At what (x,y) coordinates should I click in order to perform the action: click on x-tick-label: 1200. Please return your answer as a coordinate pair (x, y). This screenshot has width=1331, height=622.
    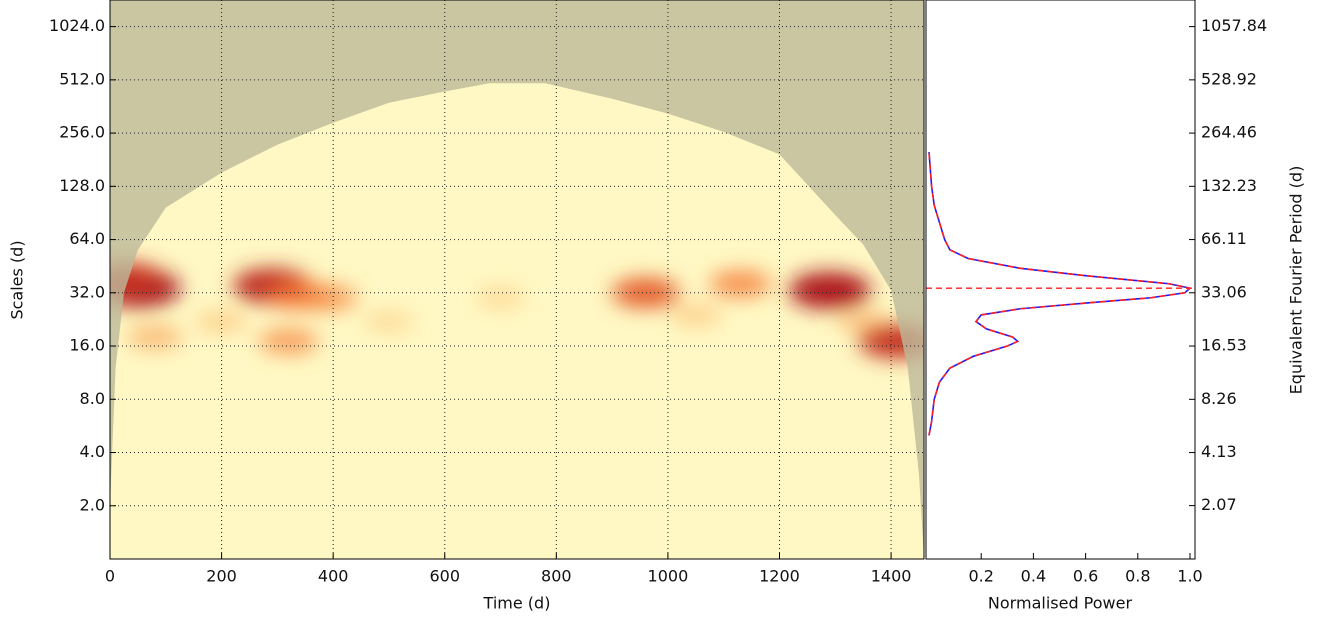
    Looking at the image, I should click on (779, 576).